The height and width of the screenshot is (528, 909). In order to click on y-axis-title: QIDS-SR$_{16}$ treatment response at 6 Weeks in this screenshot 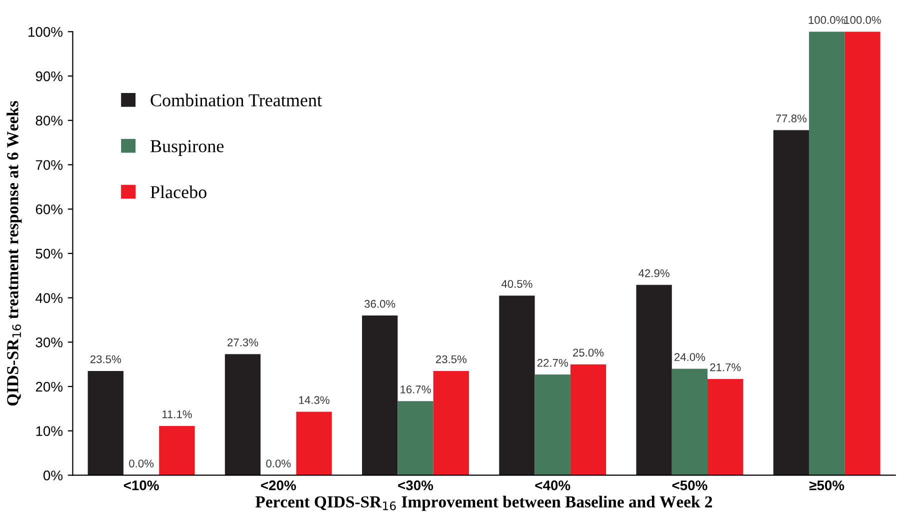, I will do `click(14, 253)`.